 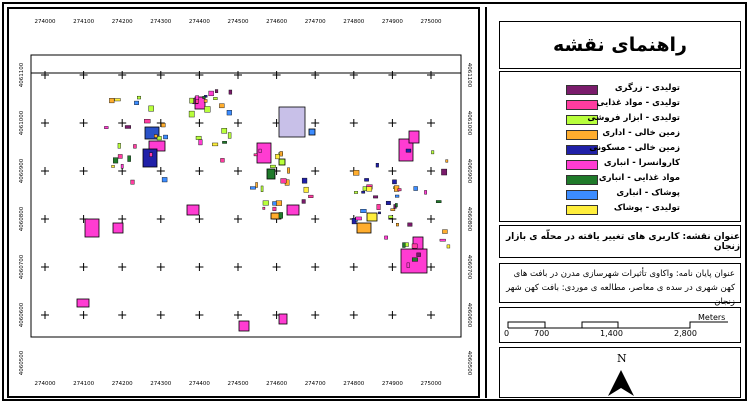 I want to click on legend-label: تولیدی - مواد غذایی, so click(x=638, y=103).